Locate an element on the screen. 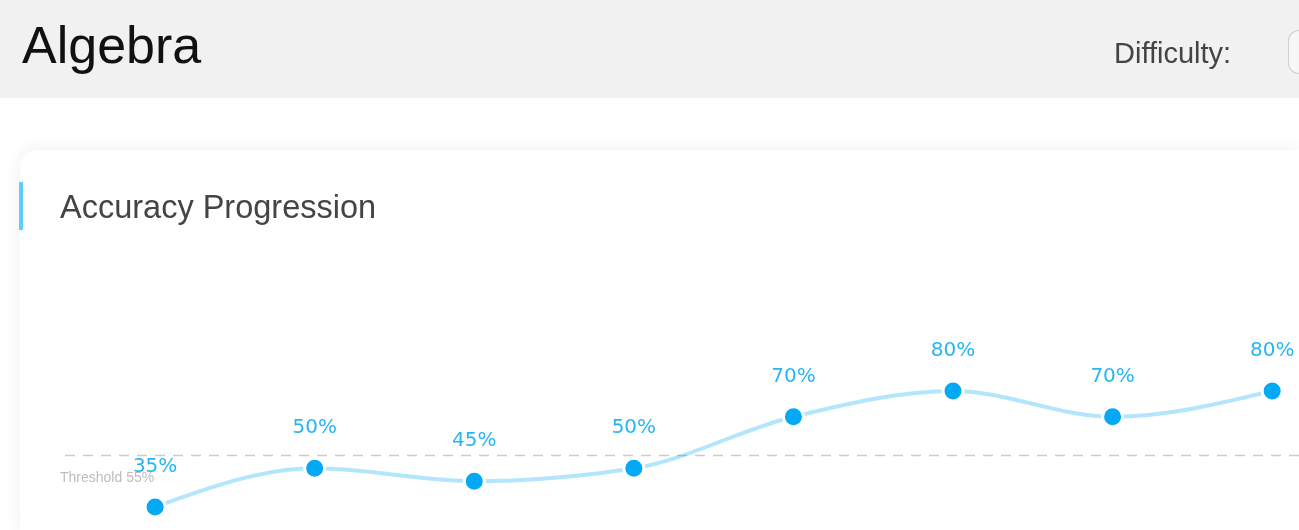  data-label: 45% is located at coordinates (474, 439).